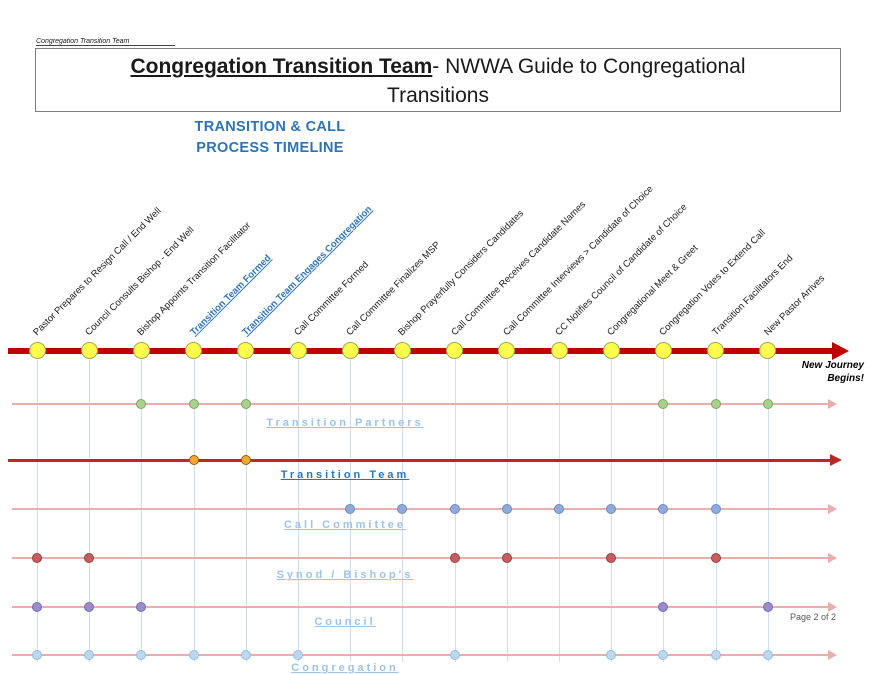 The height and width of the screenshot is (674, 872). Describe the element at coordinates (345, 475) in the screenshot. I see `lane-label-transition-team: Transition Team` at that location.